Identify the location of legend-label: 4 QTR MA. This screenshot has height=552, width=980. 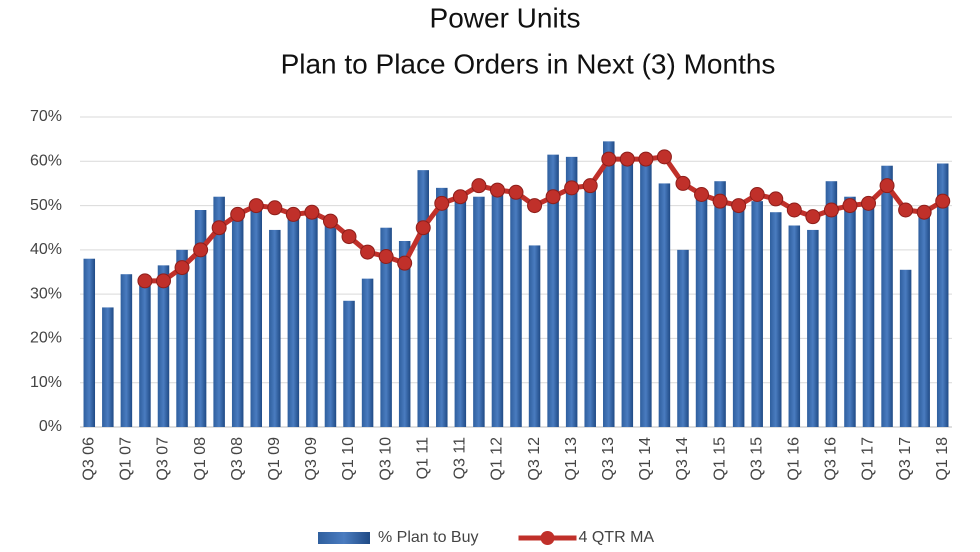
(617, 537).